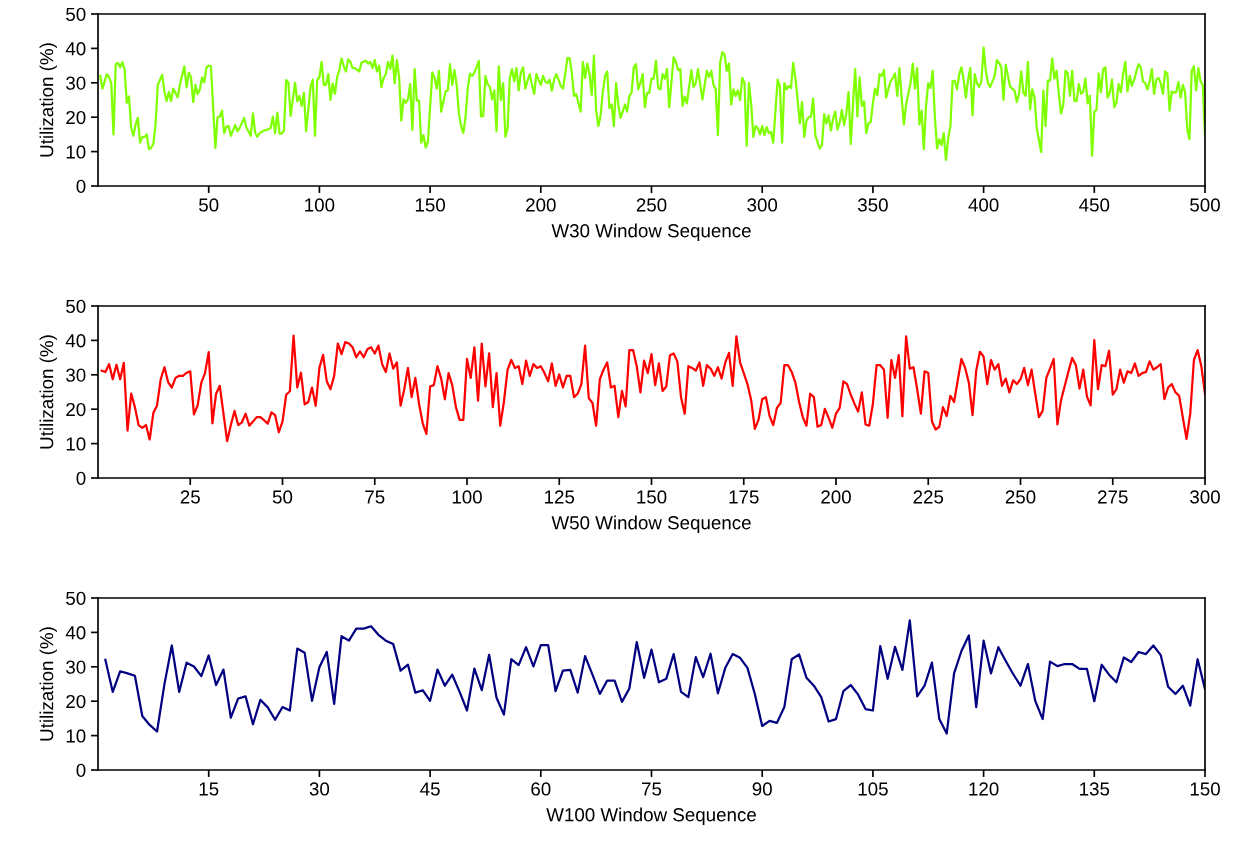 This screenshot has height=856, width=1239. I want to click on x-tick-label: 450, so click(1094, 205).